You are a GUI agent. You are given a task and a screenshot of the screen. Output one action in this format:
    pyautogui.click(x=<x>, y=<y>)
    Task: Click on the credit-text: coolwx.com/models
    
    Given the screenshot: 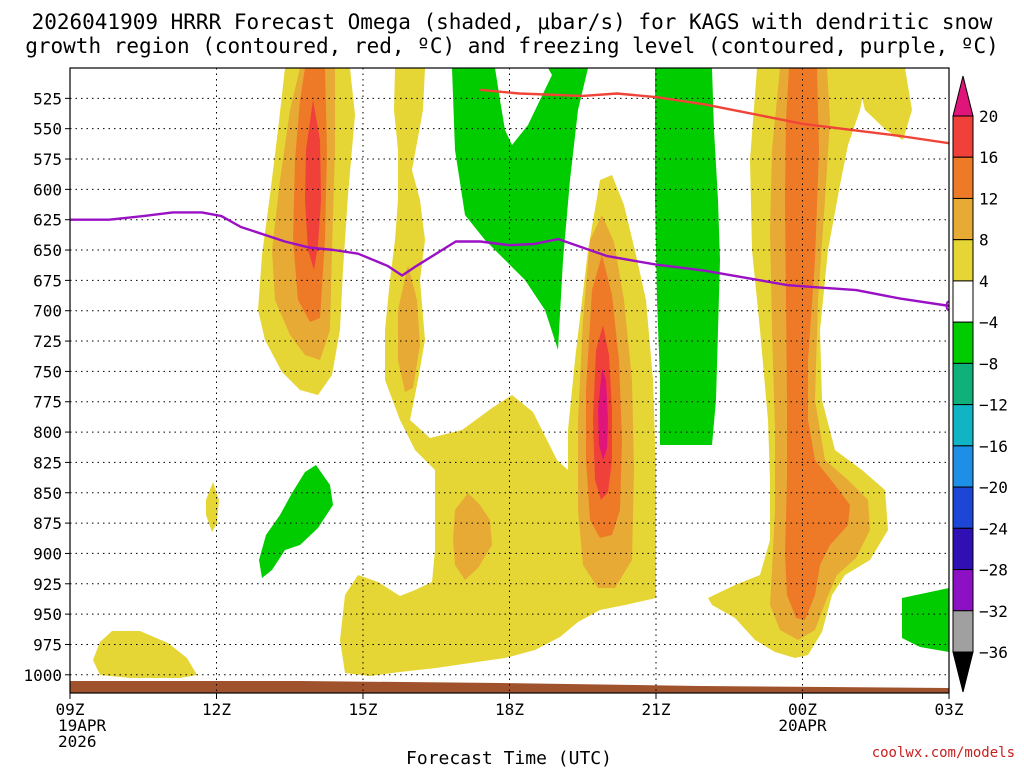 What is the action you would take?
    pyautogui.click(x=943, y=753)
    